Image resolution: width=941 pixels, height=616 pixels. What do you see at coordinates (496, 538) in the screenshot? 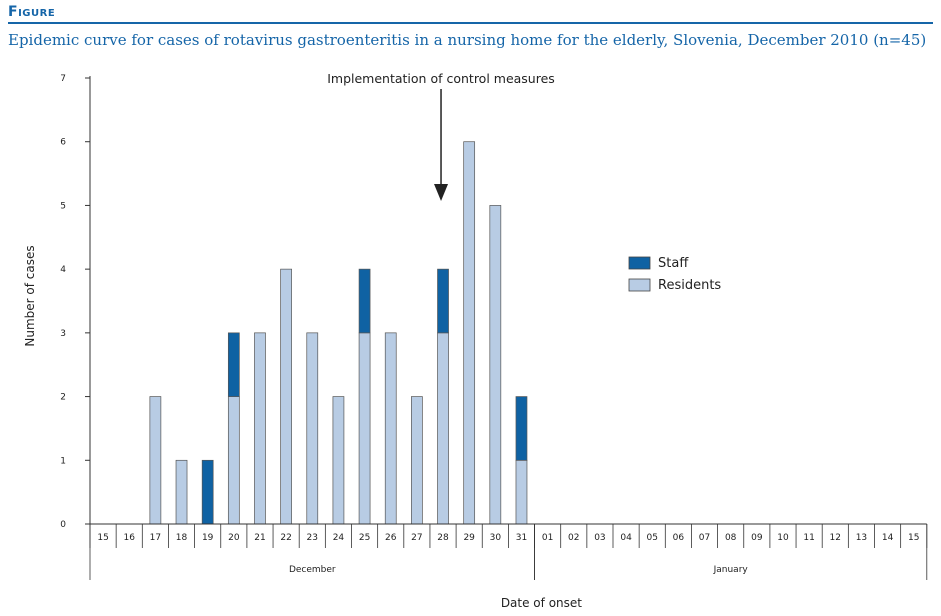
I see `x-tick-label: 30` at bounding box center [496, 538].